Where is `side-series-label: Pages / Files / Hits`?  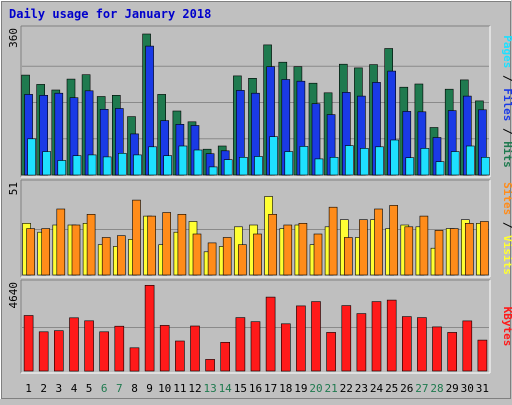
side-series-label: Pages / Files / Hits is located at coordinates (506, 101).